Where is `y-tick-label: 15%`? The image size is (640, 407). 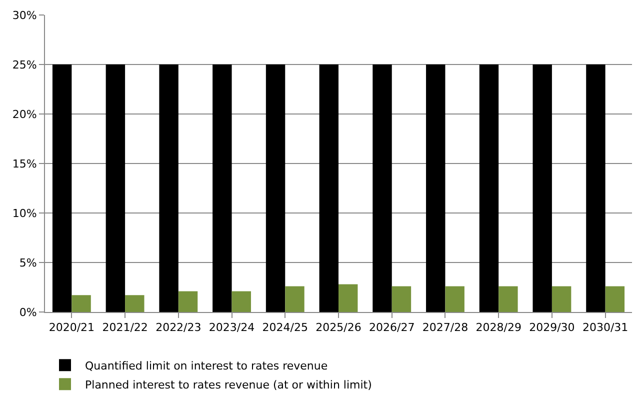
y-tick-label: 15% is located at coordinates (24, 163).